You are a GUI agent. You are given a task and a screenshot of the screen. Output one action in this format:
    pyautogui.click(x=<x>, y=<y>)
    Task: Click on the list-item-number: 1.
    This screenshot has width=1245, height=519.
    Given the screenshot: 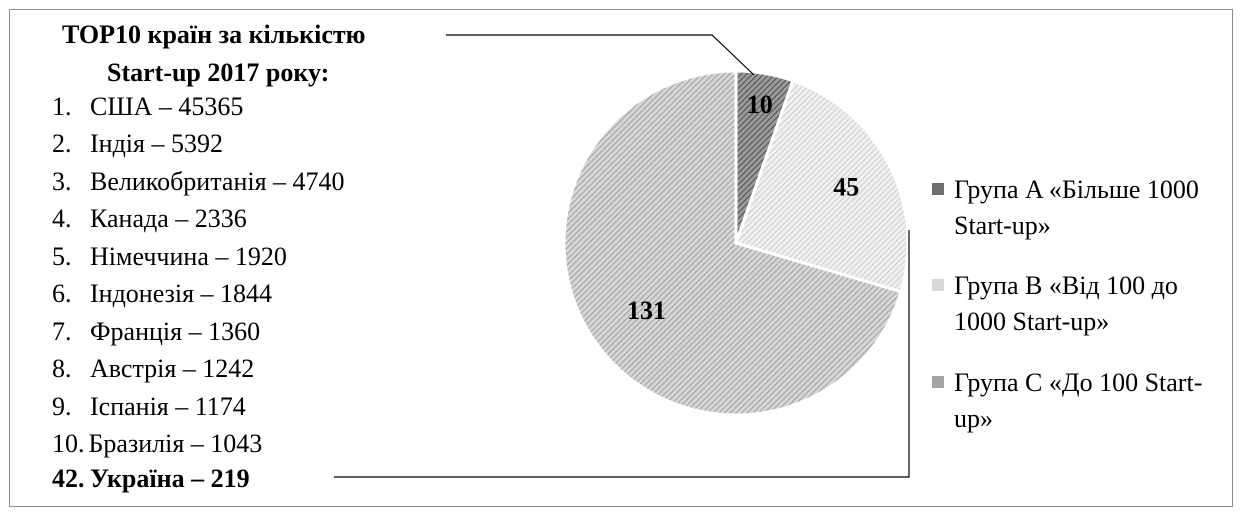 What is the action you would take?
    pyautogui.click(x=62, y=106)
    